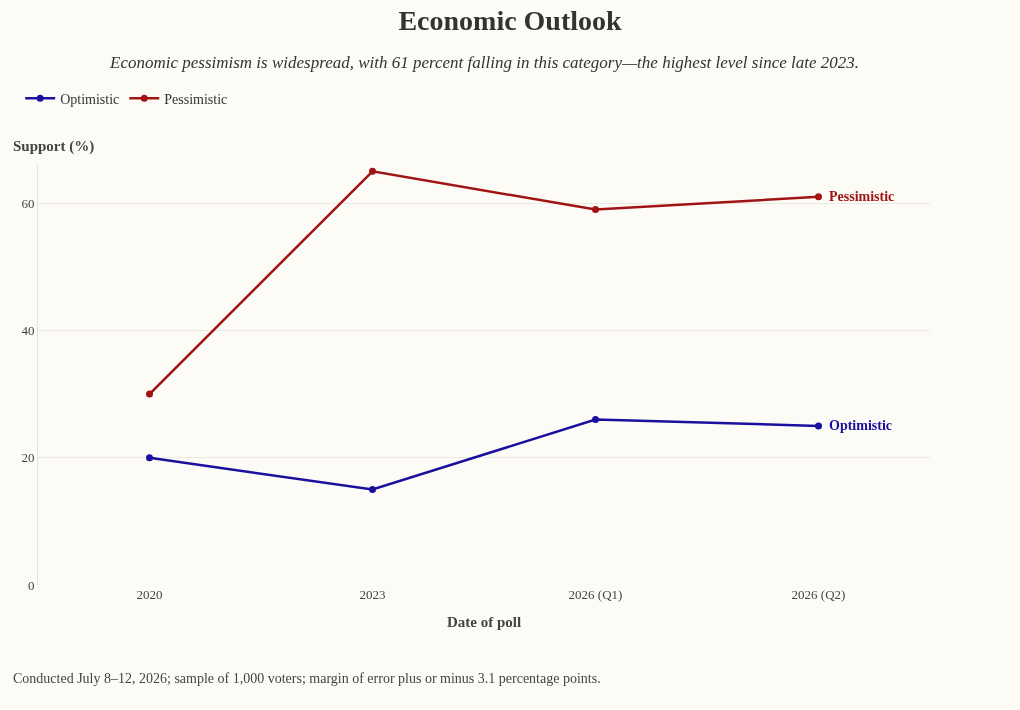 This screenshot has height=710, width=1020. What do you see at coordinates (307, 678) in the screenshot?
I see `text: Conducted July 8–12, 2026; sample of 1,000 voters; margin of error plus or minus 3.1 percentage points.` at bounding box center [307, 678].